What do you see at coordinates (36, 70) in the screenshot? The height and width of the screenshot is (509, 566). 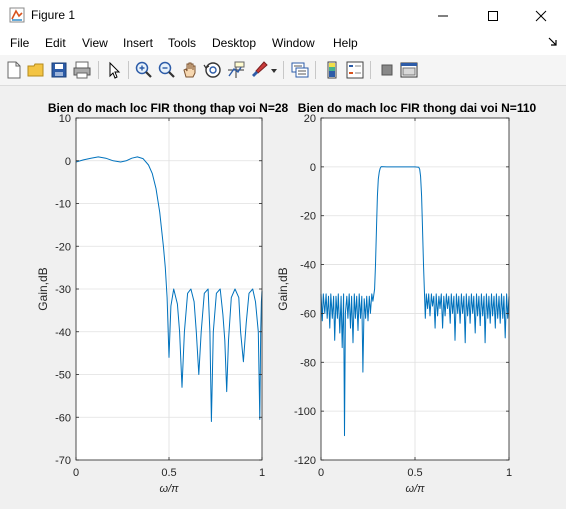 I see `open-file-icon` at bounding box center [36, 70].